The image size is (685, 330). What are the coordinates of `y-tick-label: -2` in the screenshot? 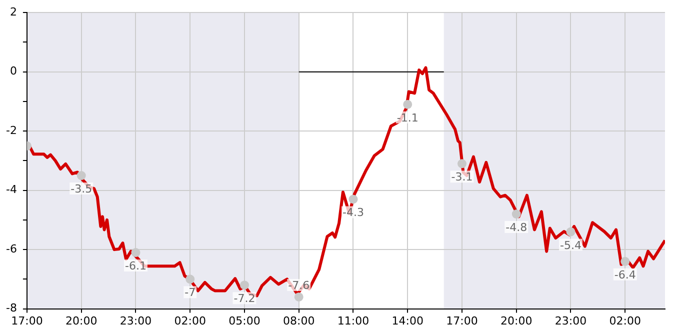 It's located at (11, 130).